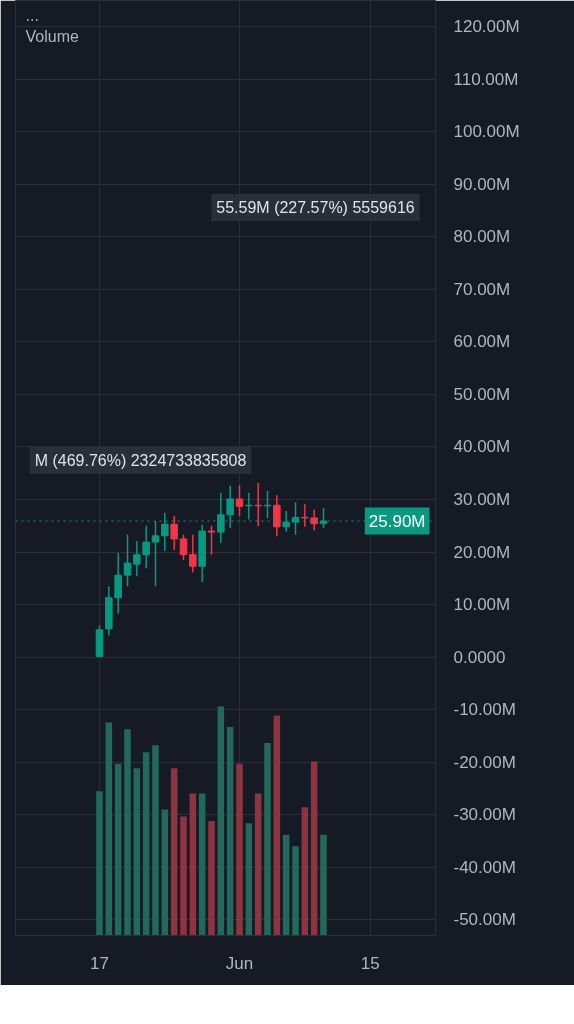  I want to click on y-tick-label: -20.00M, so click(484, 762).